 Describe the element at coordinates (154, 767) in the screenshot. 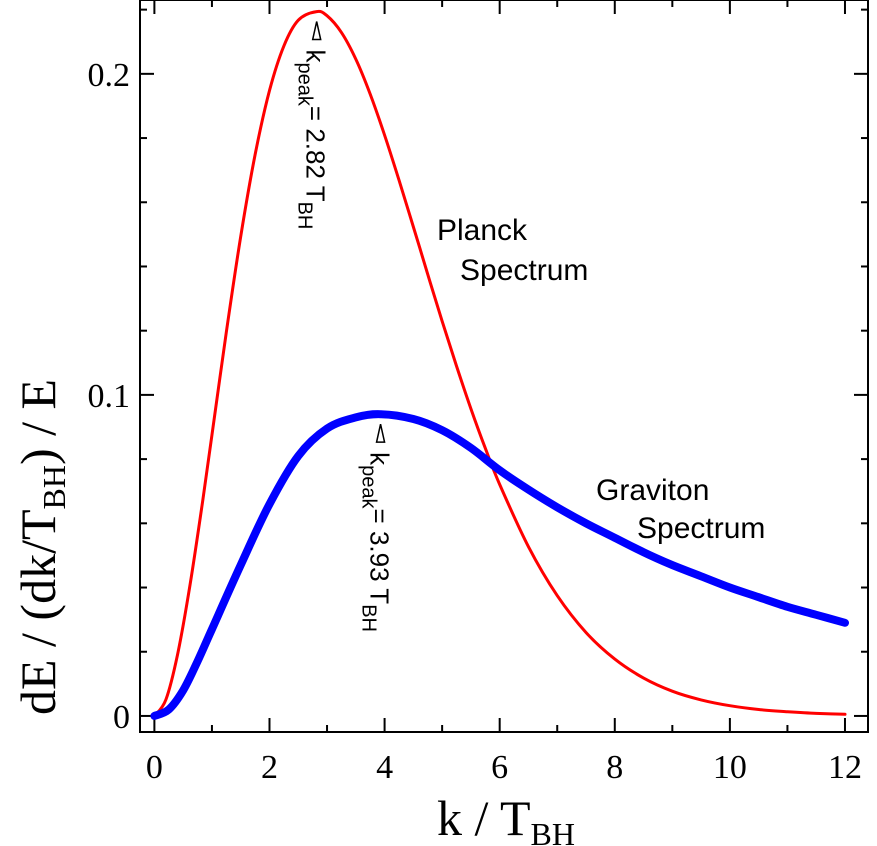

I see `x-tick-label: 0` at that location.